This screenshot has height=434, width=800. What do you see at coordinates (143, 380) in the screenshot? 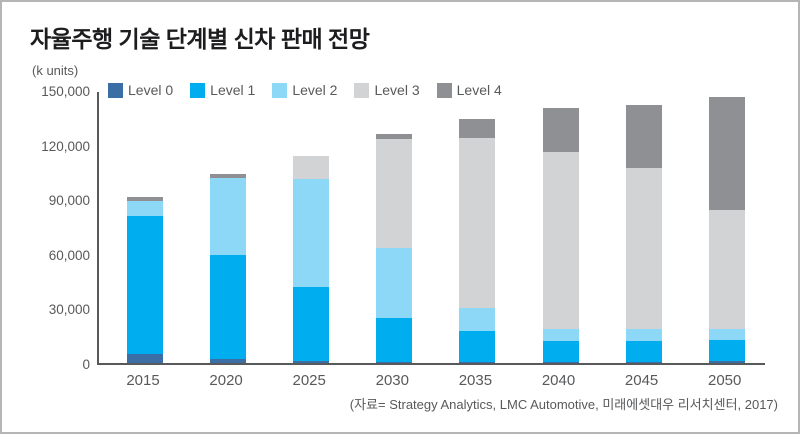
I see `x-tick-label-2015: 2015` at bounding box center [143, 380].